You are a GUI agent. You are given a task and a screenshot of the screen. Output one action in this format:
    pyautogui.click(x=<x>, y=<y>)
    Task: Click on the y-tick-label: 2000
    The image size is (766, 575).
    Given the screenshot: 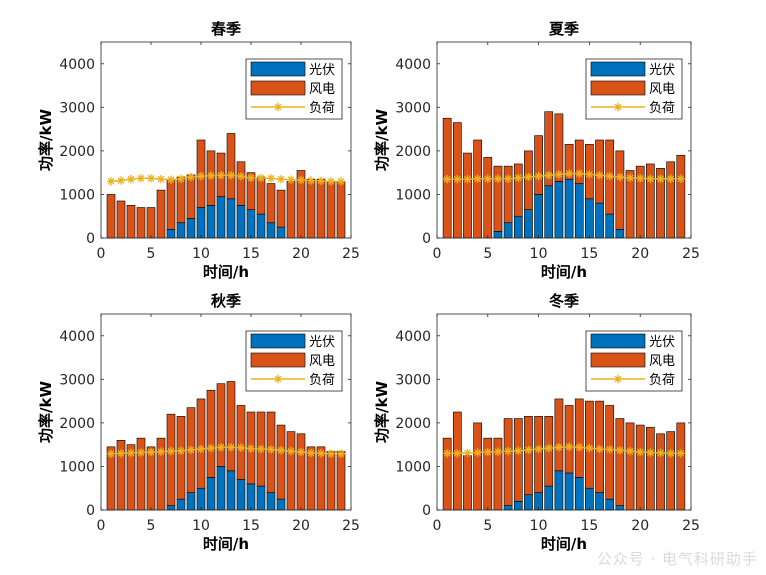 What is the action you would take?
    pyautogui.click(x=77, y=152)
    